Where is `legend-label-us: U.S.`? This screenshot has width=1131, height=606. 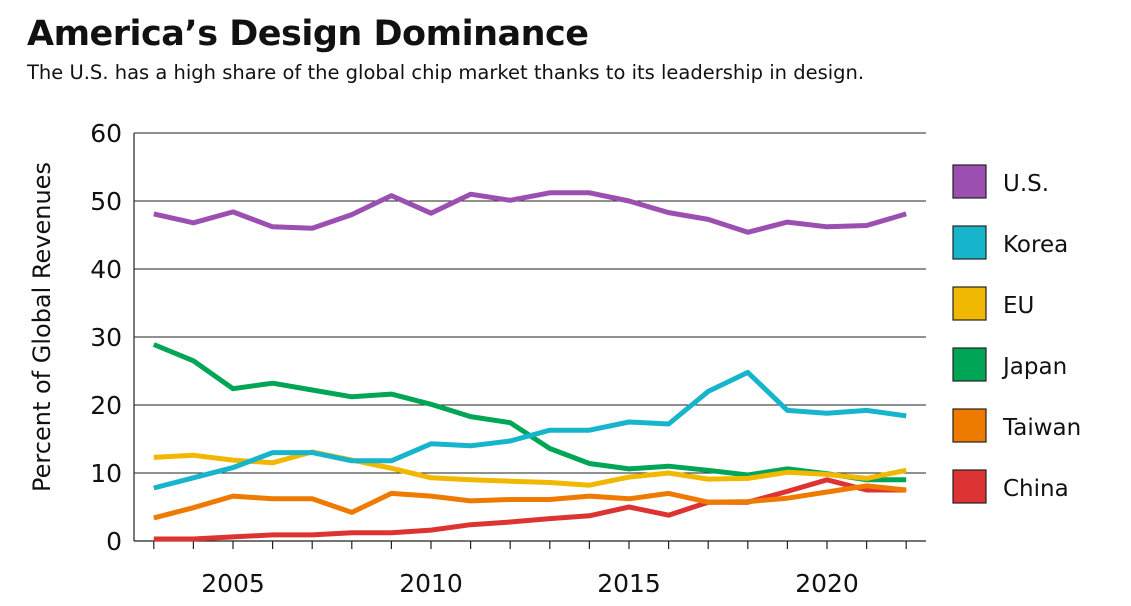
legend-label-us: U.S. is located at coordinates (1026, 184).